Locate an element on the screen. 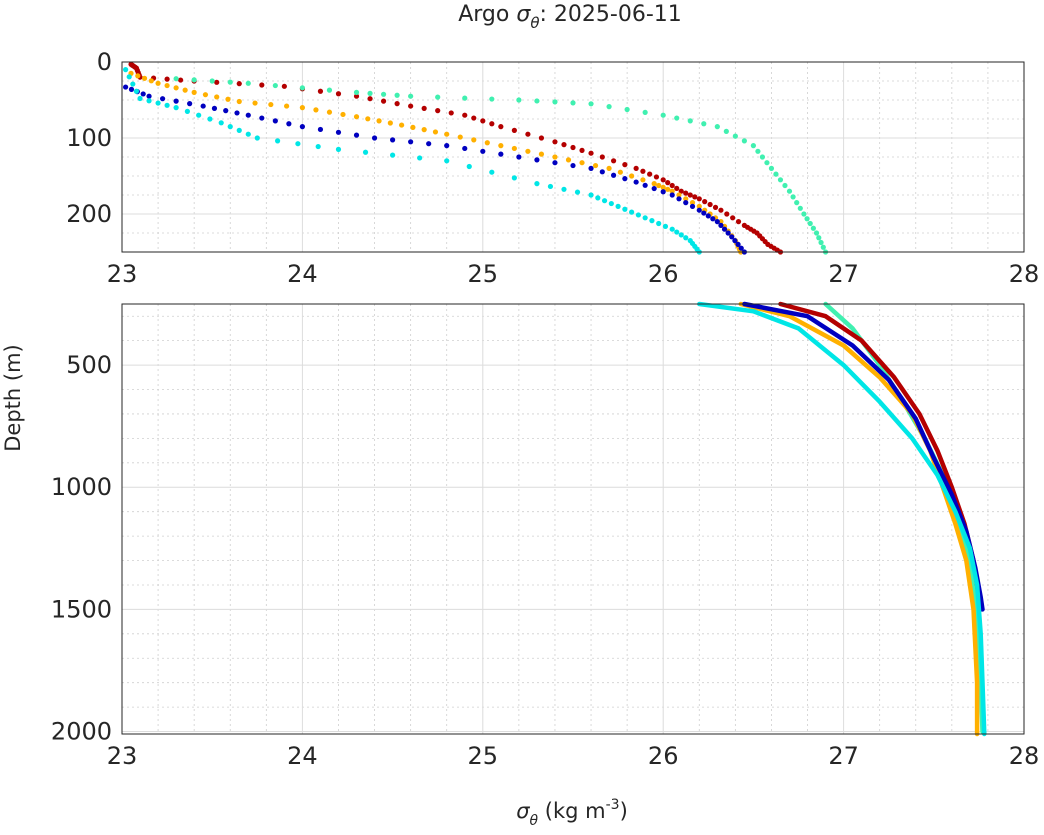 The image size is (1044, 835). y-axis-label: Depth (m) is located at coordinates (13, 397).